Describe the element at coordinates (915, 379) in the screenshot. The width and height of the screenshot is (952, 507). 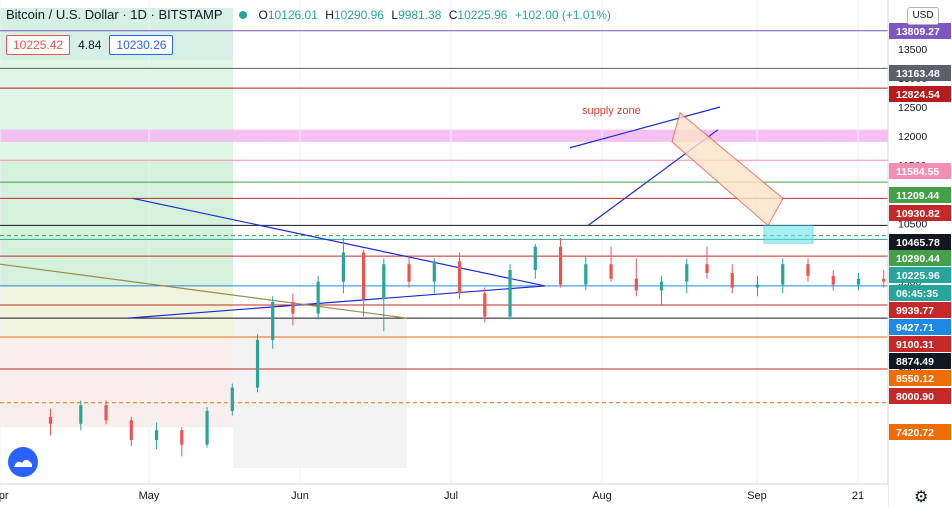
I see `price-level-tag-label: 8550.12` at that location.